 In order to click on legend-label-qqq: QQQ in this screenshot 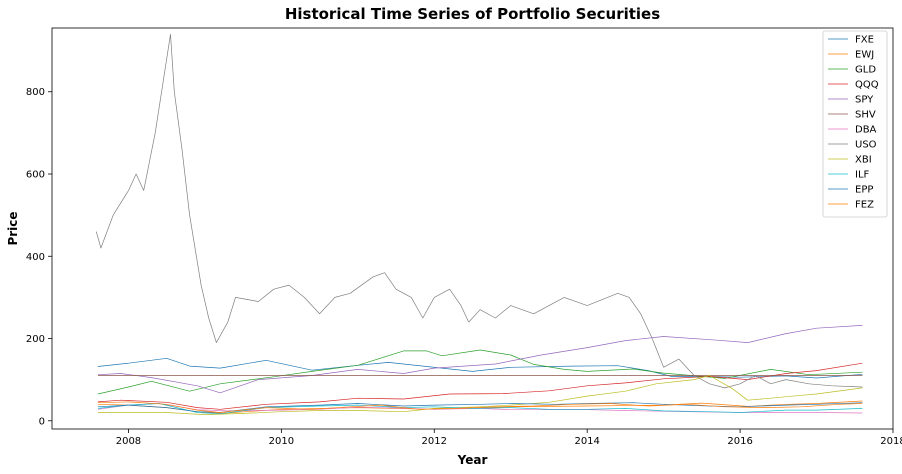, I will do `click(867, 85)`.